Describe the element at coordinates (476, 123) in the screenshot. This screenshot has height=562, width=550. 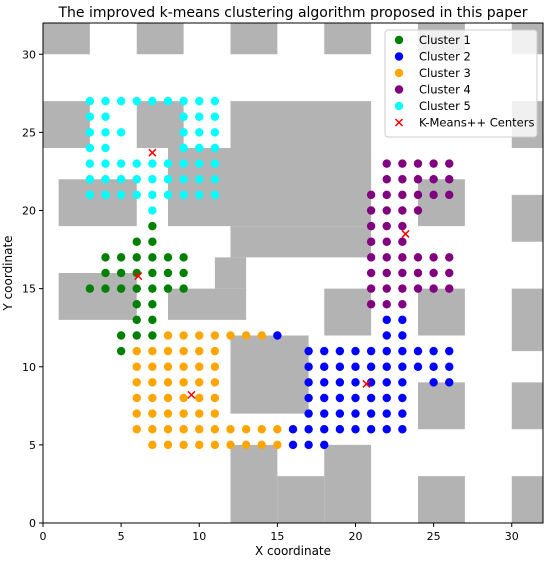
I see `legend-label: K-Means++ Centers` at that location.